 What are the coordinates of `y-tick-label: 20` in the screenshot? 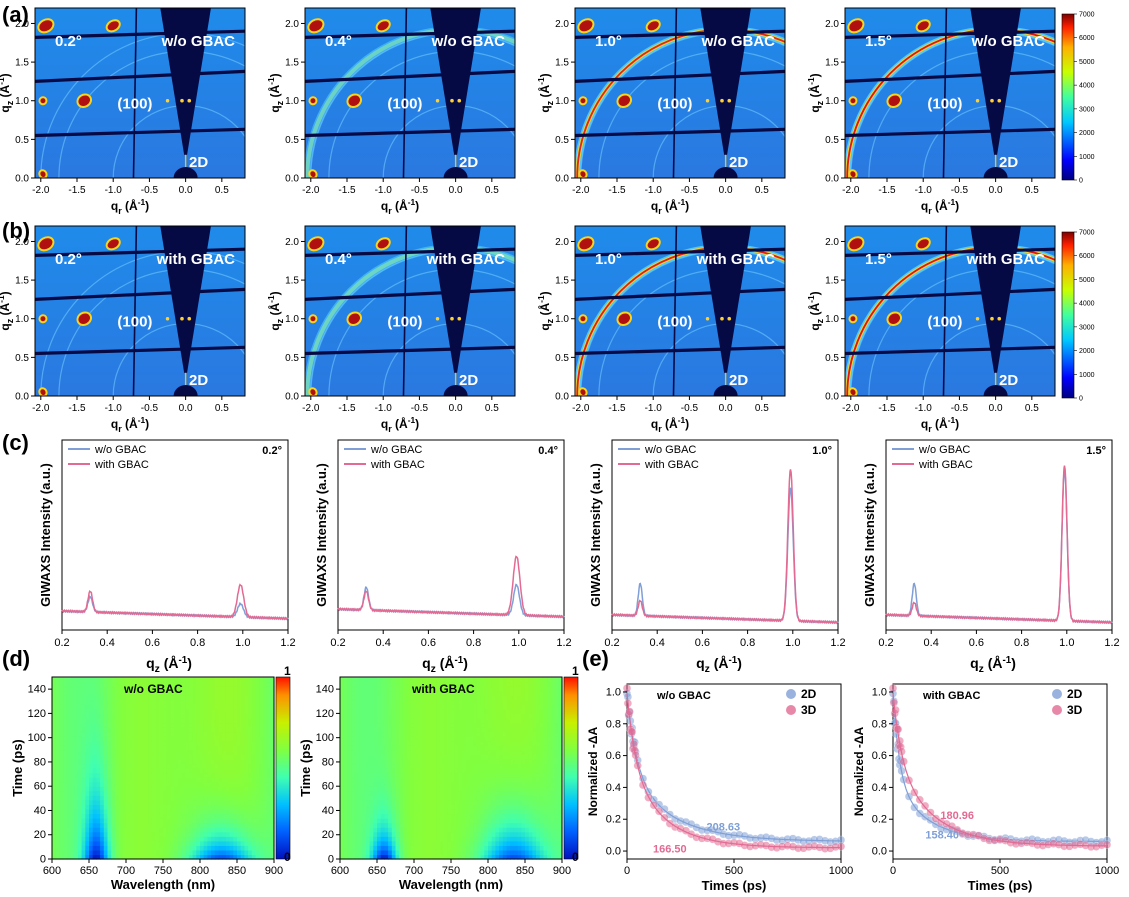 It's located at (328, 835).